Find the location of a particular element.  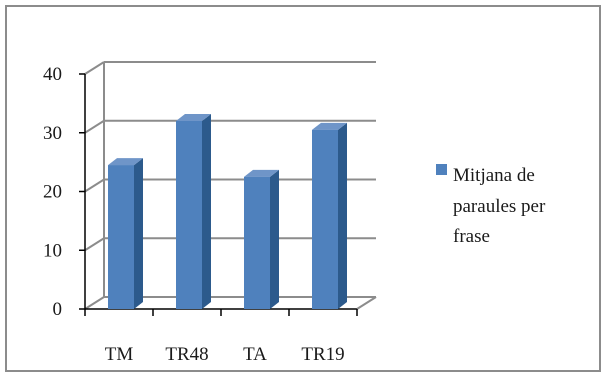

y-tick-label: 20 is located at coordinates (52, 192).